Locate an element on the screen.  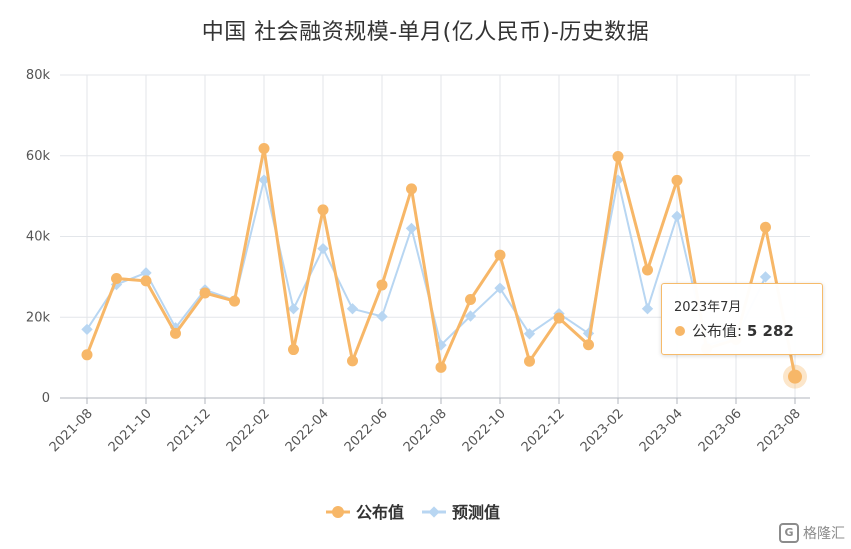
legend-item: 预测值 is located at coordinates (461, 512).